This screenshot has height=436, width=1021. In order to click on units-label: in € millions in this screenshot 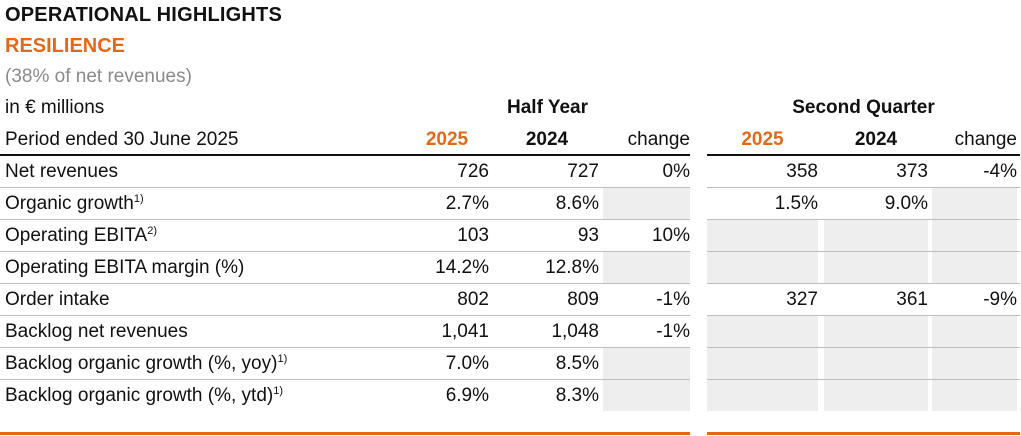, I will do `click(55, 107)`.